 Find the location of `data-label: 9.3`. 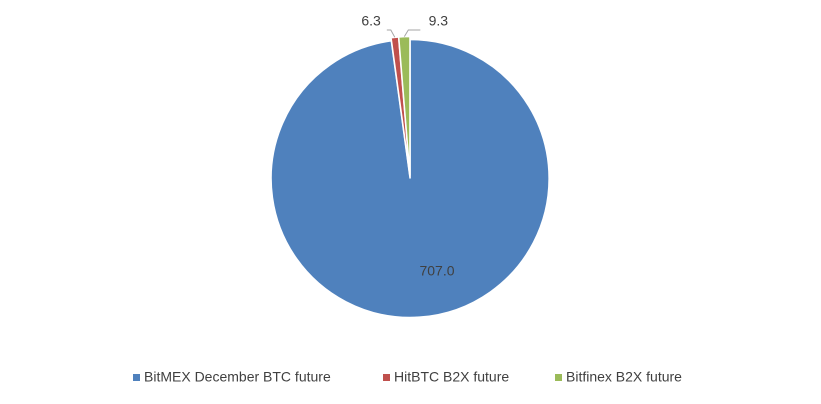

data-label: 9.3 is located at coordinates (439, 21).